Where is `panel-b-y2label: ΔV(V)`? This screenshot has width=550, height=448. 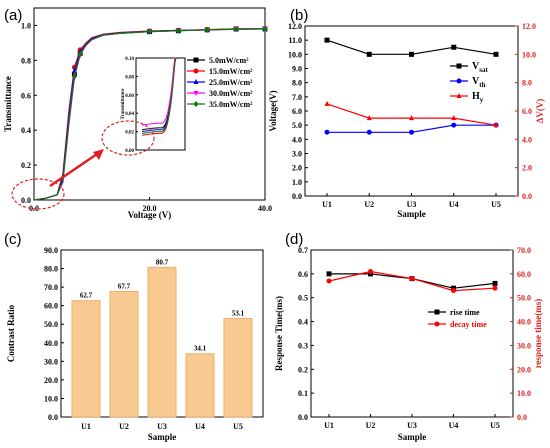 panel-b-y2label: ΔV(V) is located at coordinates (540, 111).